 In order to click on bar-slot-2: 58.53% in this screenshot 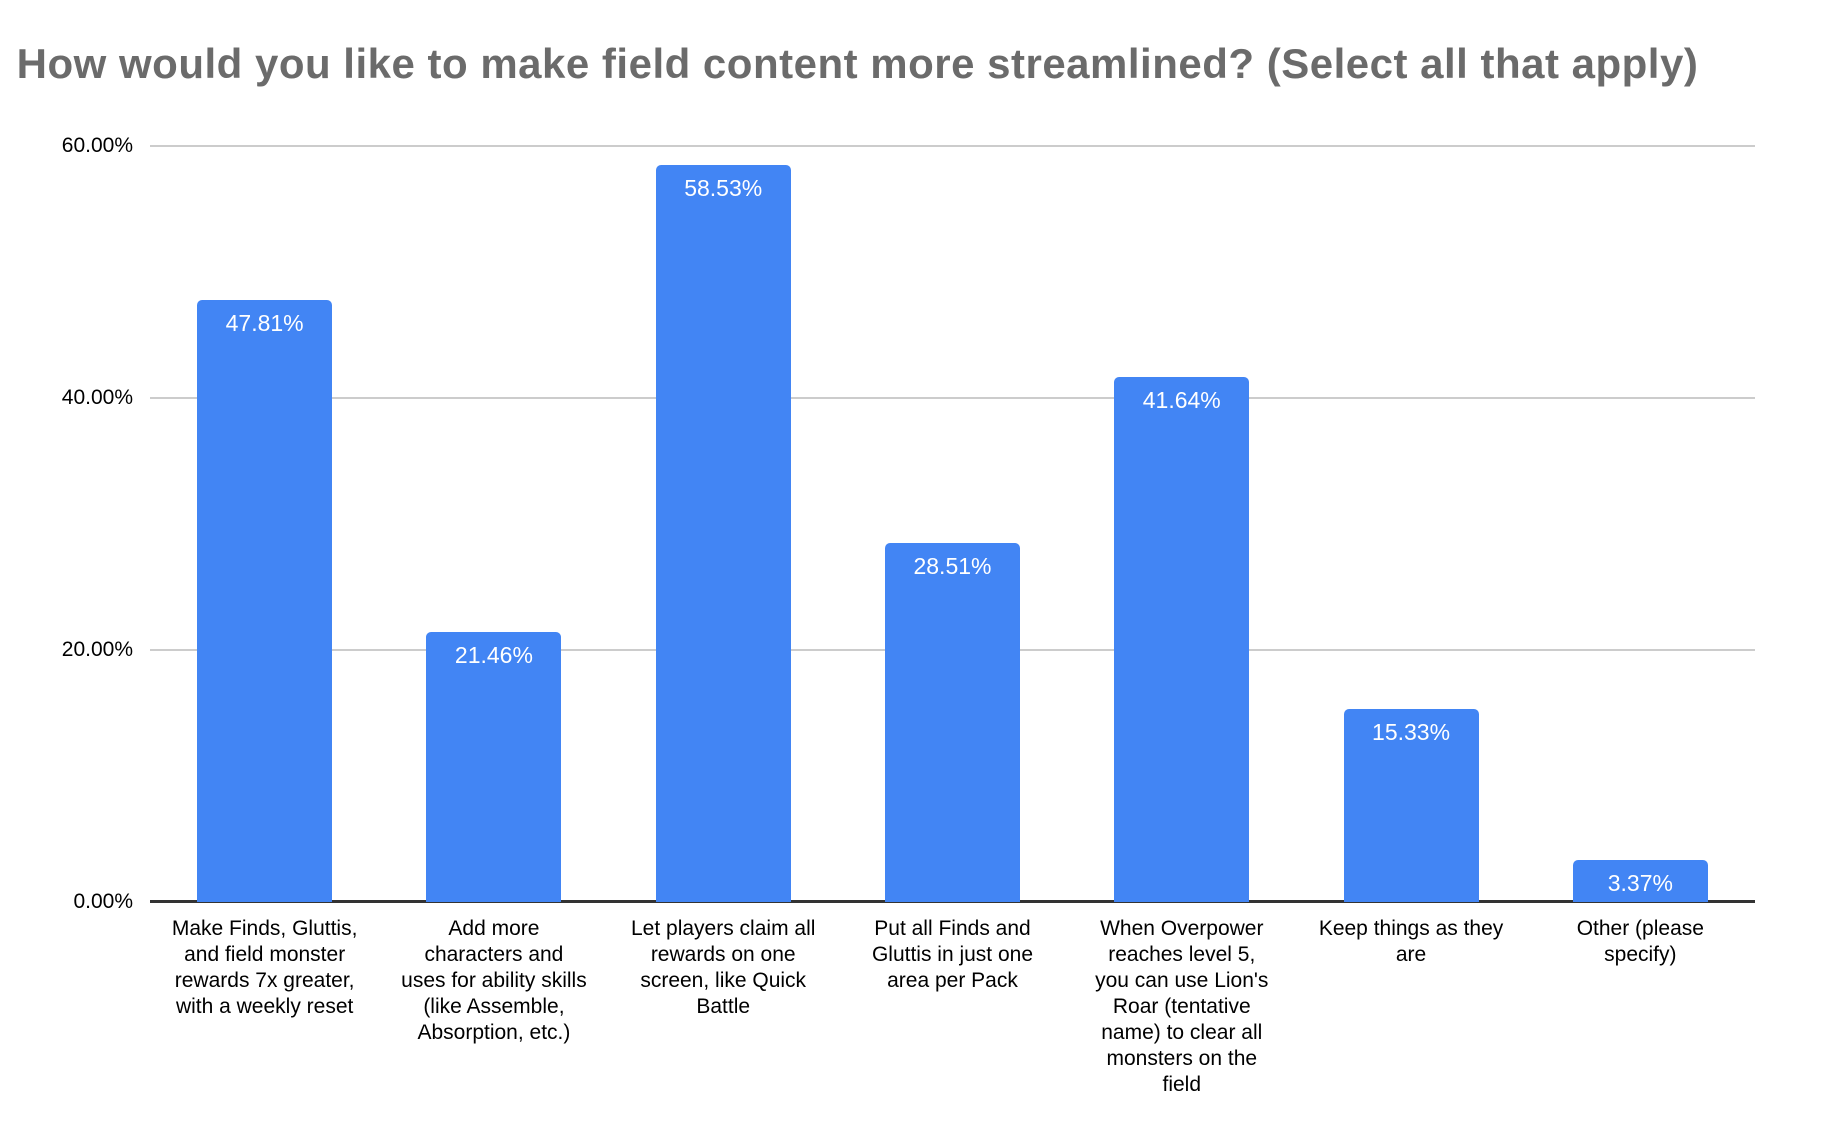, I will do `click(723, 524)`.